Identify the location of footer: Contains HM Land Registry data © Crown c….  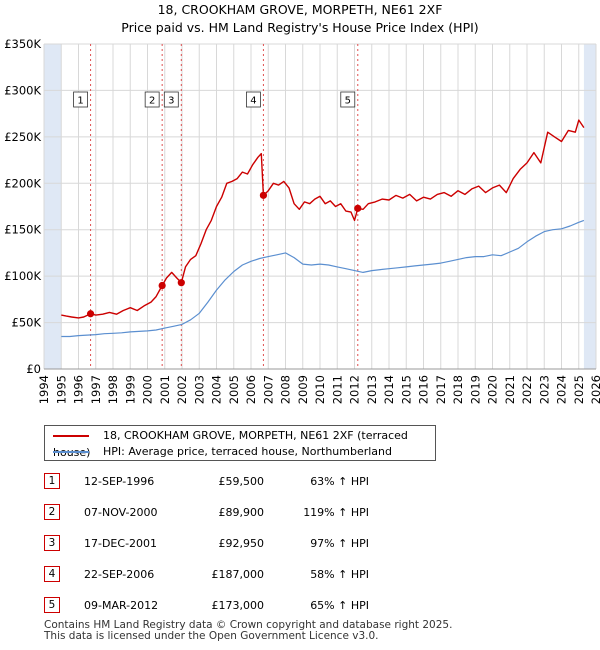
(248, 631).